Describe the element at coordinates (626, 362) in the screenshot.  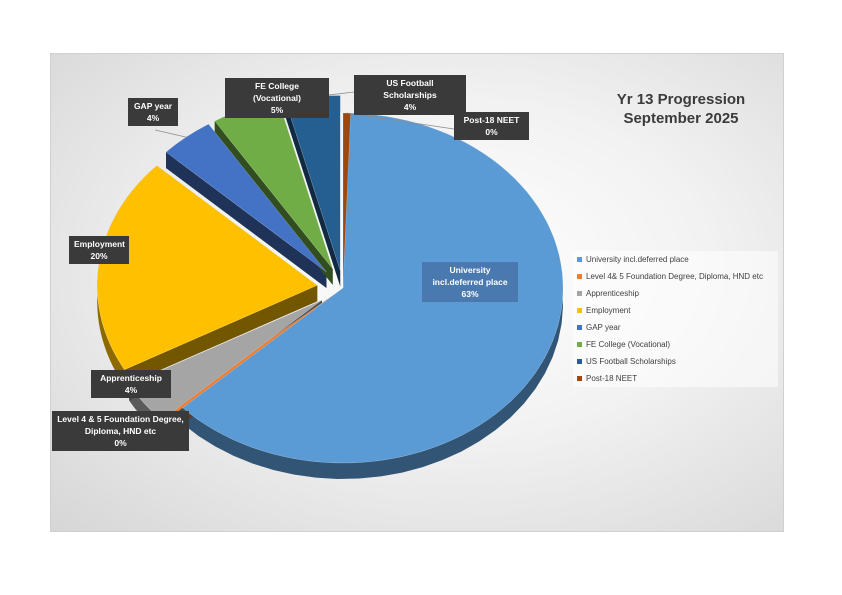
I see `legend-item-us-football: US Football Scholarships` at that location.